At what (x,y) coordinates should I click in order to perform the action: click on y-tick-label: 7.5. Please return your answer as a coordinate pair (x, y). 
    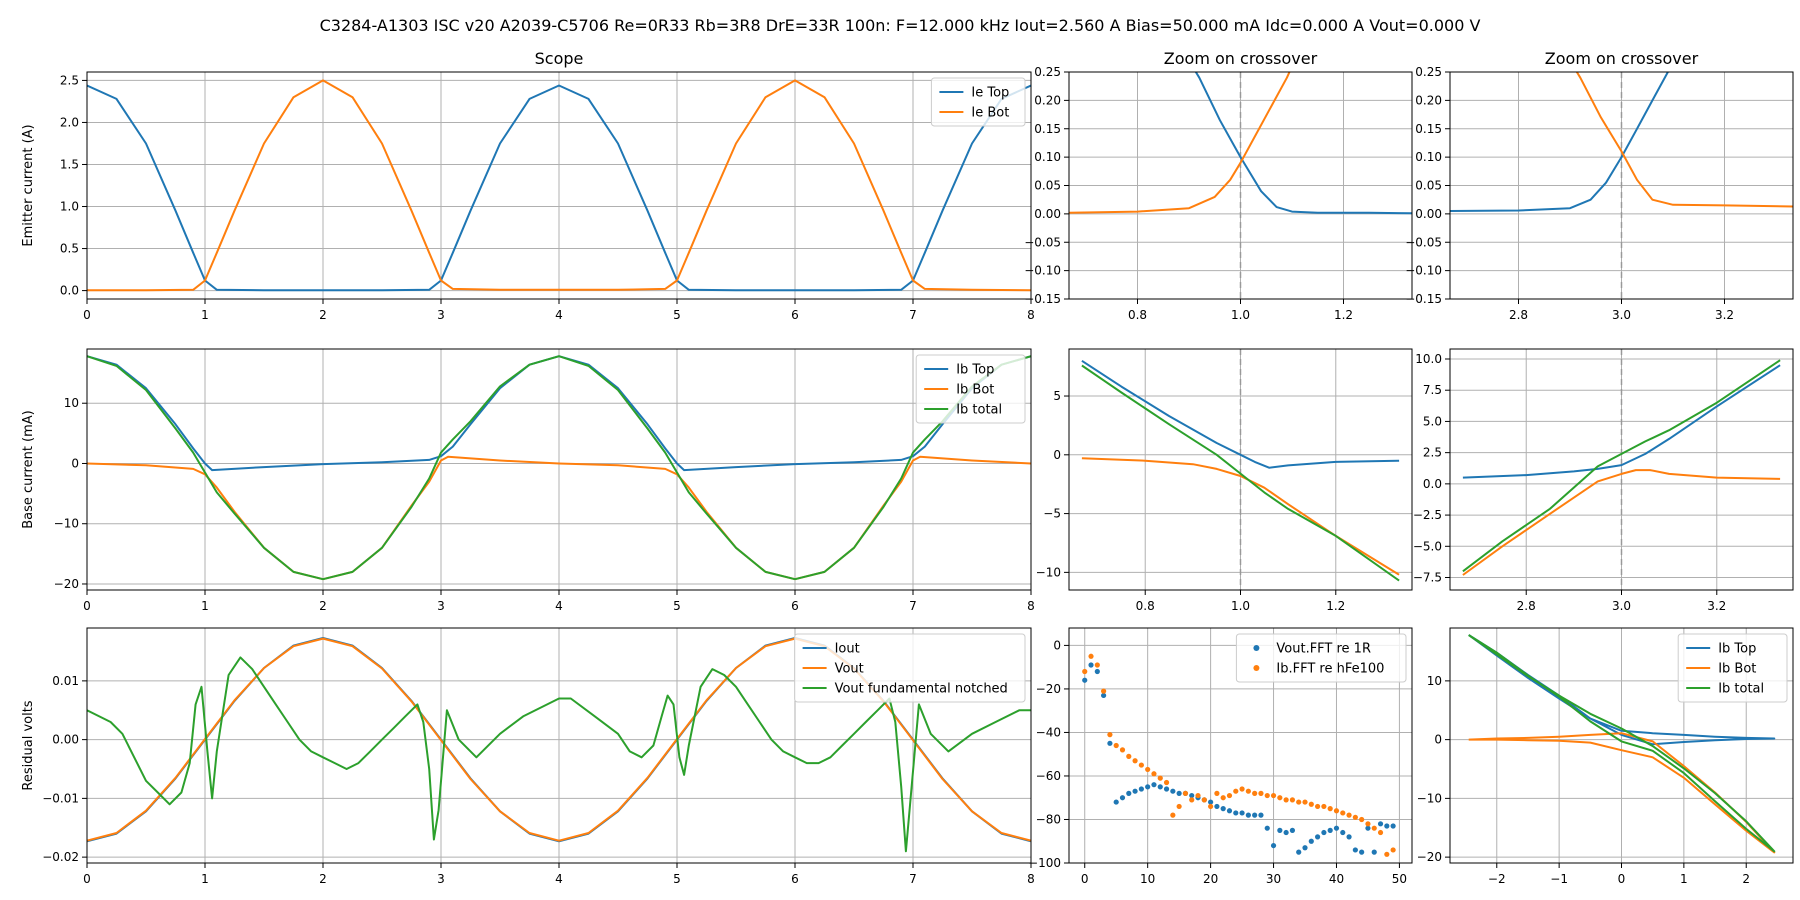
    Looking at the image, I should click on (1432, 390).